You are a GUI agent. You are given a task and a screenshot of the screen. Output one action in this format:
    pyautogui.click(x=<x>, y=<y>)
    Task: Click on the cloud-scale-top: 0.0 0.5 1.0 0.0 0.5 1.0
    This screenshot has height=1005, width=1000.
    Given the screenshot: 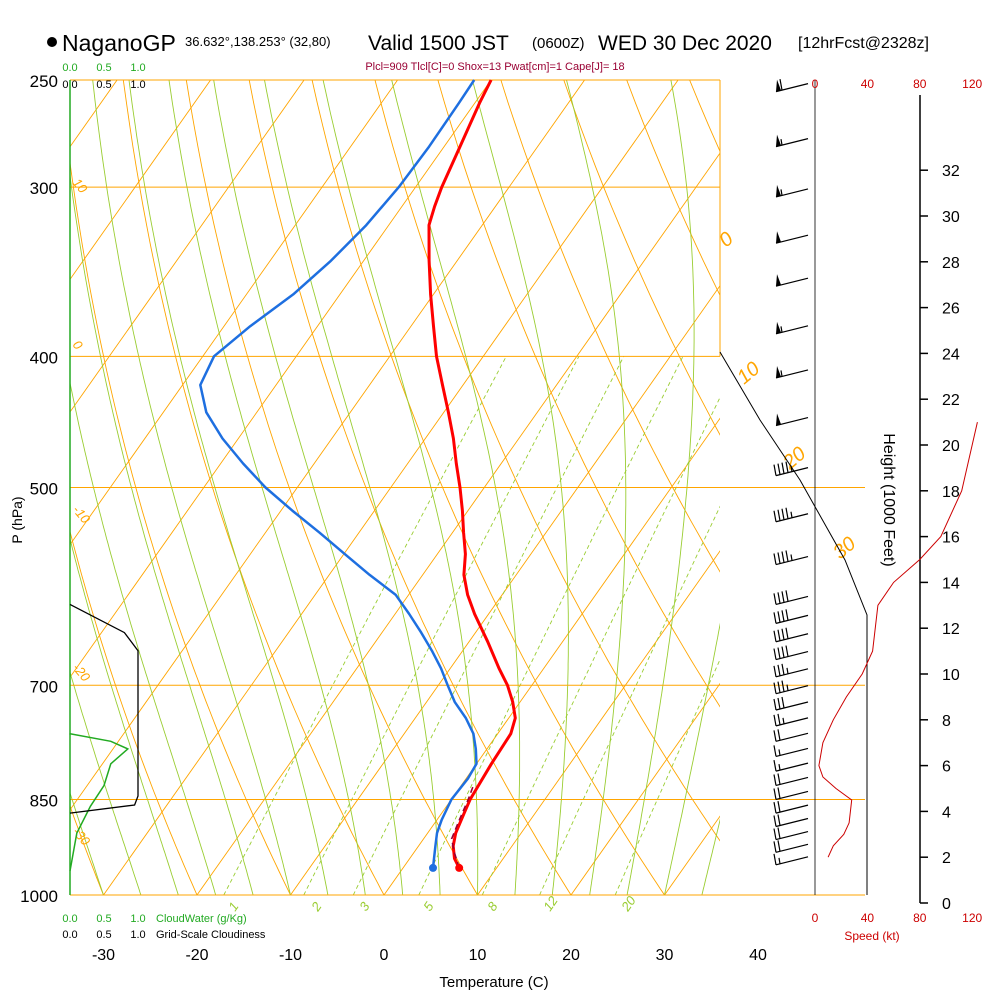 What is the action you would take?
    pyautogui.click(x=103, y=76)
    